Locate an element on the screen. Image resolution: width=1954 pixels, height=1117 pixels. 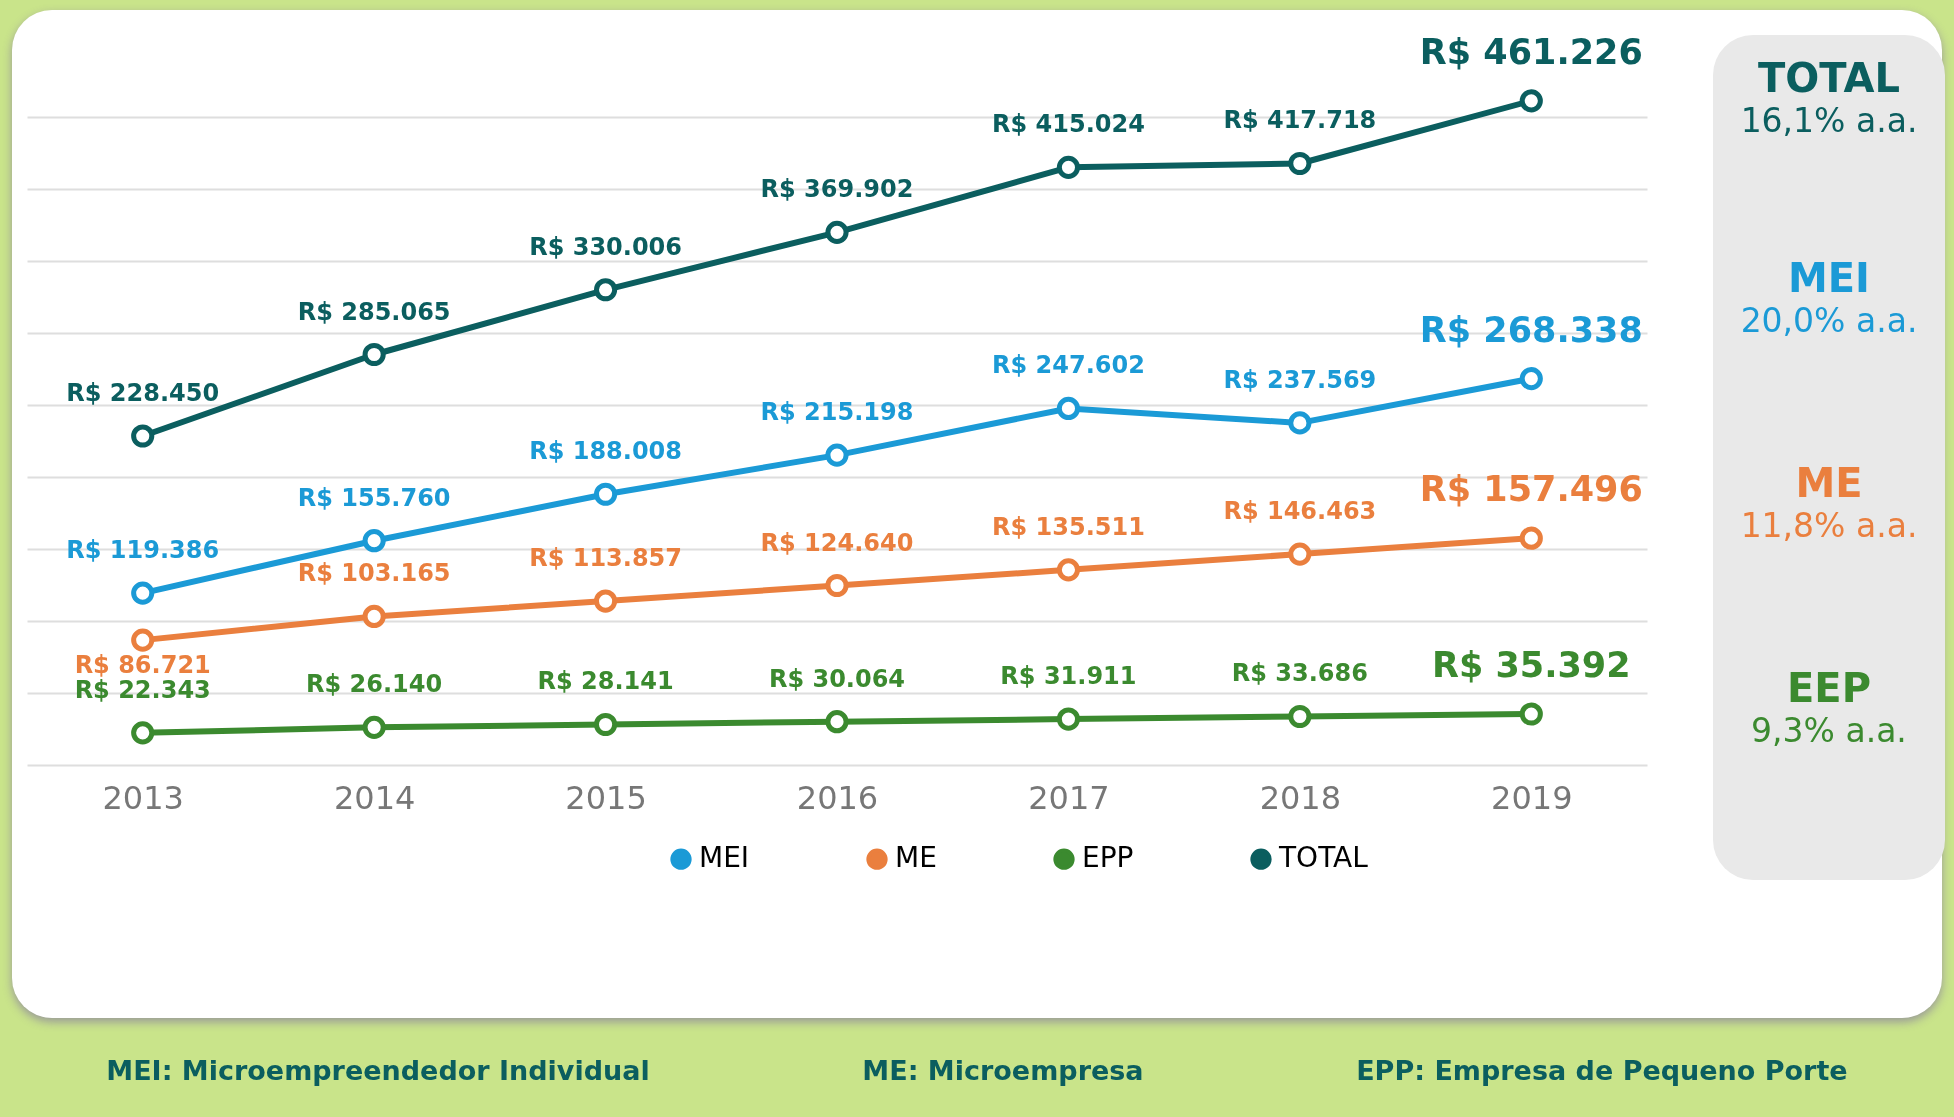
data-label: R$ 35.392 is located at coordinates (1531, 665).